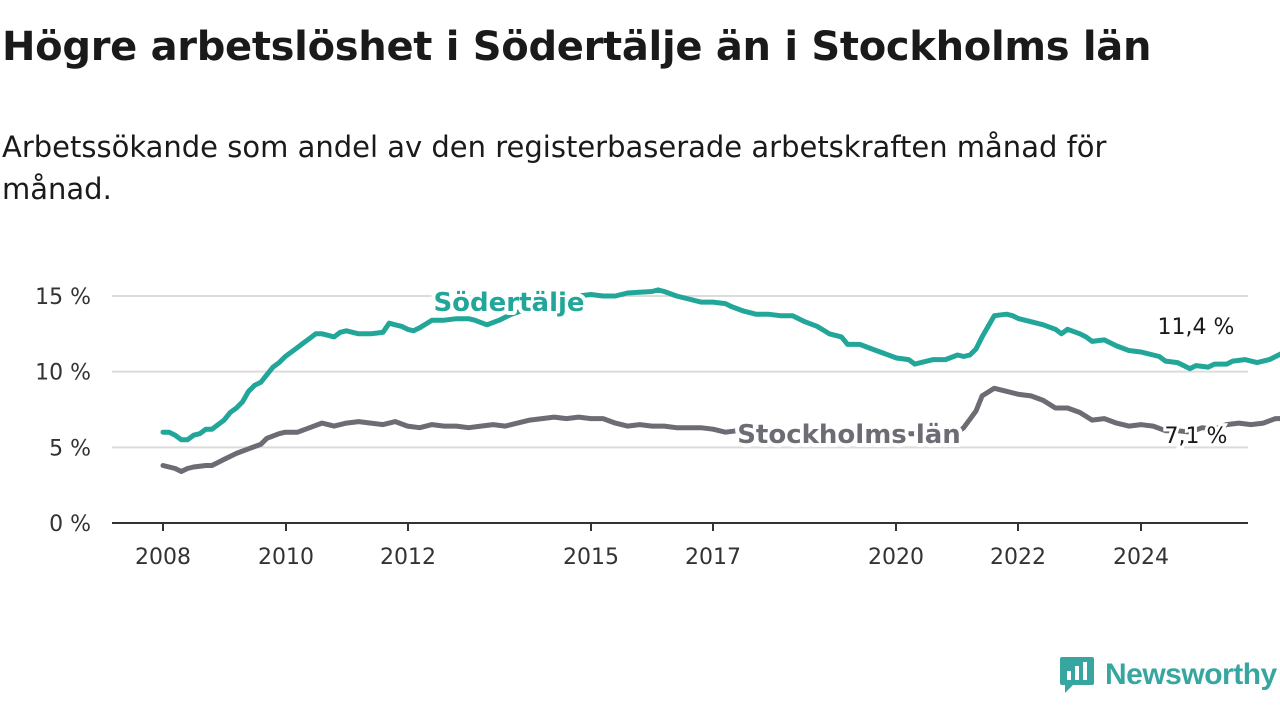  Describe the element at coordinates (849, 435) in the screenshot. I see `series-label-stockholms-lan: Stockholms län` at that location.